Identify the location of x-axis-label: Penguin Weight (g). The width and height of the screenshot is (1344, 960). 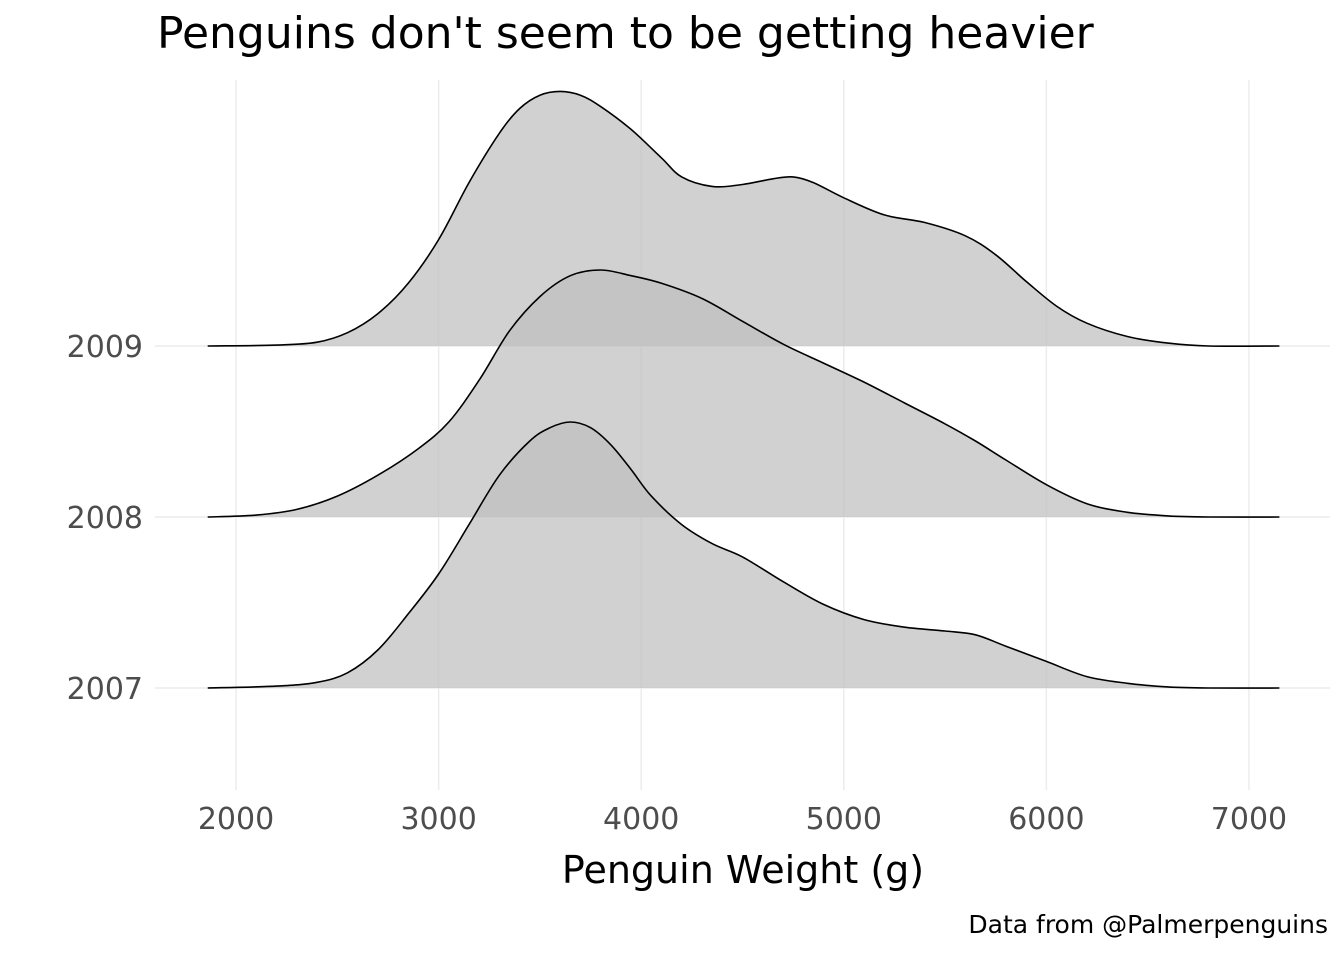
(743, 870).